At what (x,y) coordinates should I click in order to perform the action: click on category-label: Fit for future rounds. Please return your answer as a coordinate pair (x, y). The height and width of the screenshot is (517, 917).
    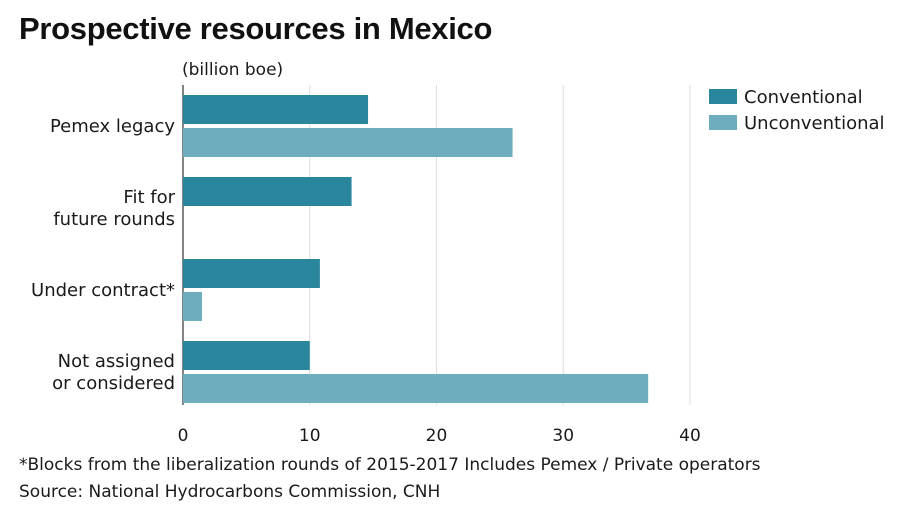
    Looking at the image, I should click on (114, 208).